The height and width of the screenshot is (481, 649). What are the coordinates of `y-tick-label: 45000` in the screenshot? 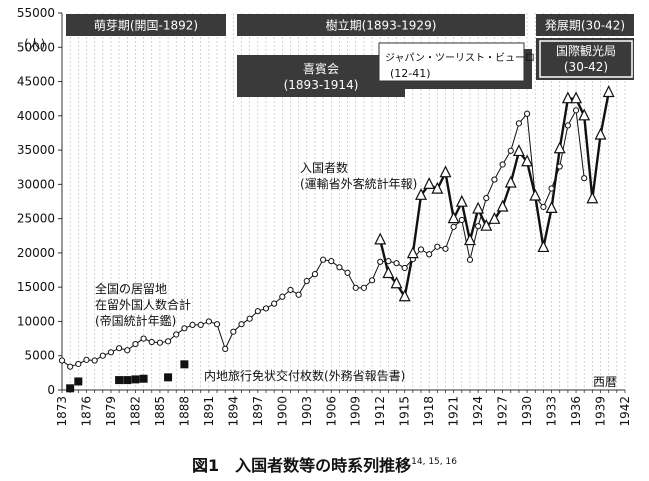 It's located at (36, 82).